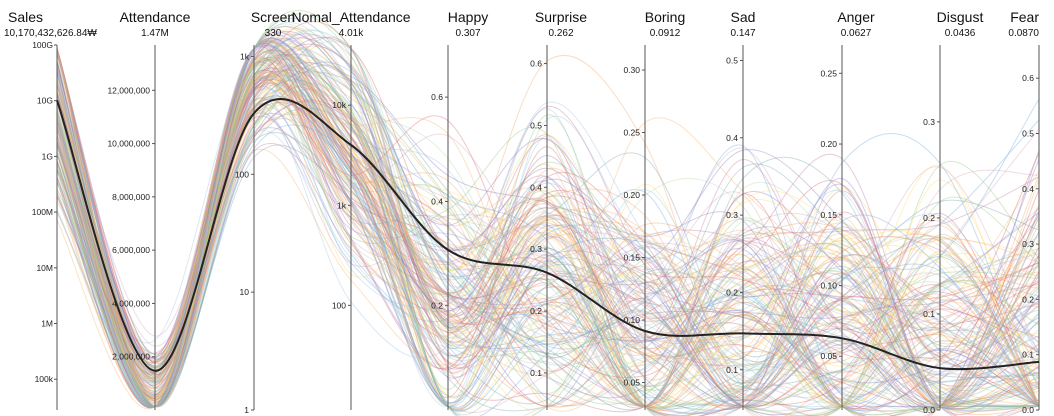 The image size is (1054, 416). I want to click on dimension-summary-value: 0.307, so click(467, 33).